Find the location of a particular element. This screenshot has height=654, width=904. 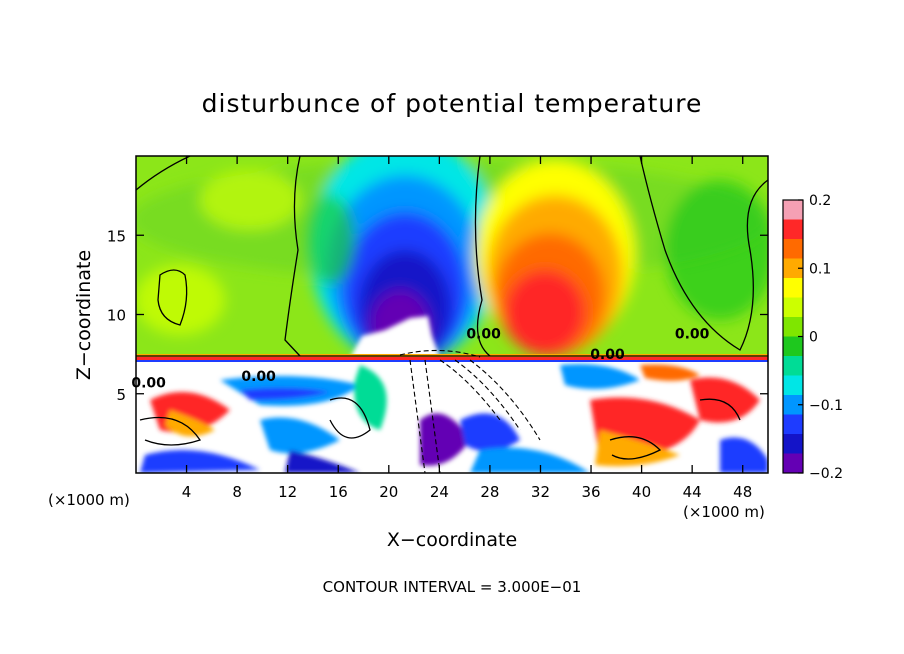

zero-contour-island is located at coordinates (172, 297).